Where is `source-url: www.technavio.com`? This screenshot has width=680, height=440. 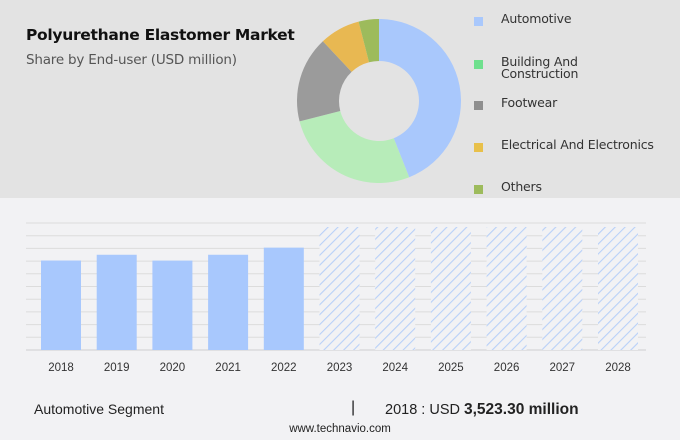
source-url: www.technavio.com is located at coordinates (340, 429).